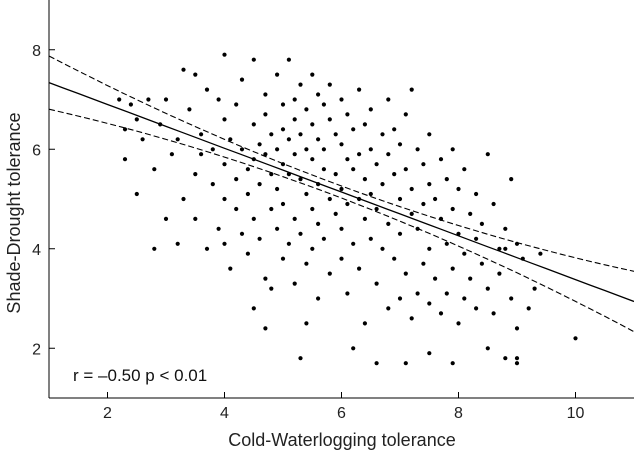 This screenshot has height=452, width=634. I want to click on x-tick-label: 10, so click(576, 413).